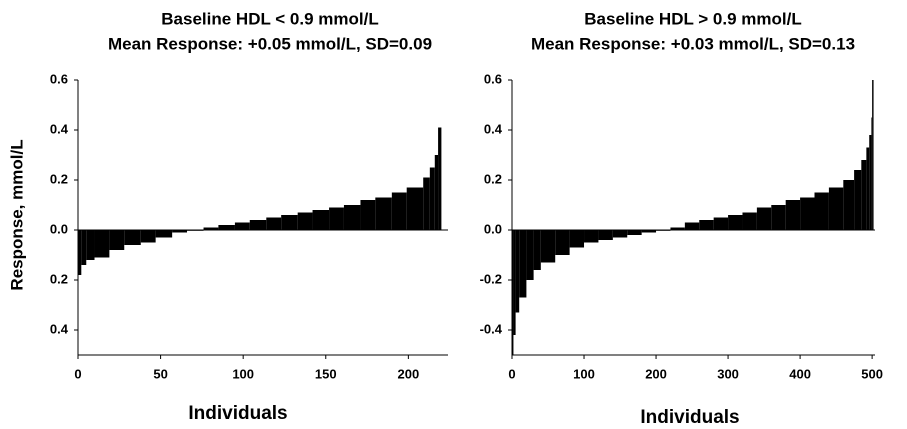 The image size is (907, 429). Describe the element at coordinates (800, 373) in the screenshot. I see `x-tick-label: 400` at that location.